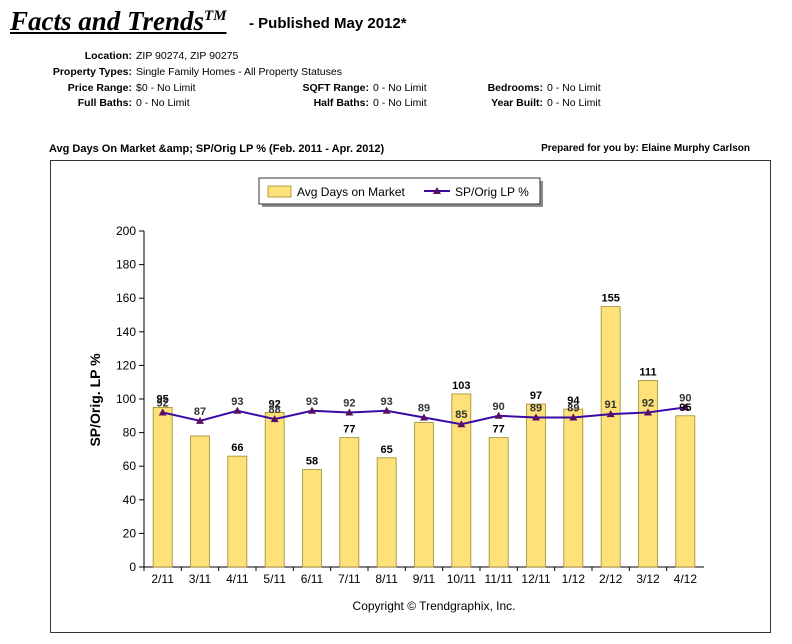  What do you see at coordinates (492, 192) in the screenshot?
I see `legend-line-label: SP/Orig LP %` at bounding box center [492, 192].